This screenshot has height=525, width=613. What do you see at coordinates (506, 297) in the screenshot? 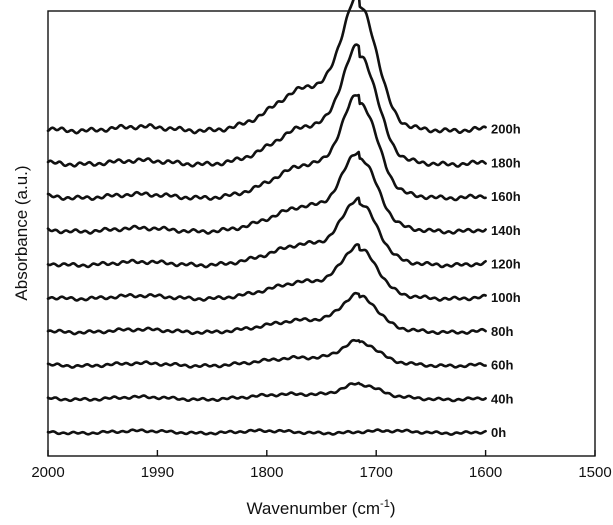
I see `series-label-100h: 100h` at bounding box center [506, 297].